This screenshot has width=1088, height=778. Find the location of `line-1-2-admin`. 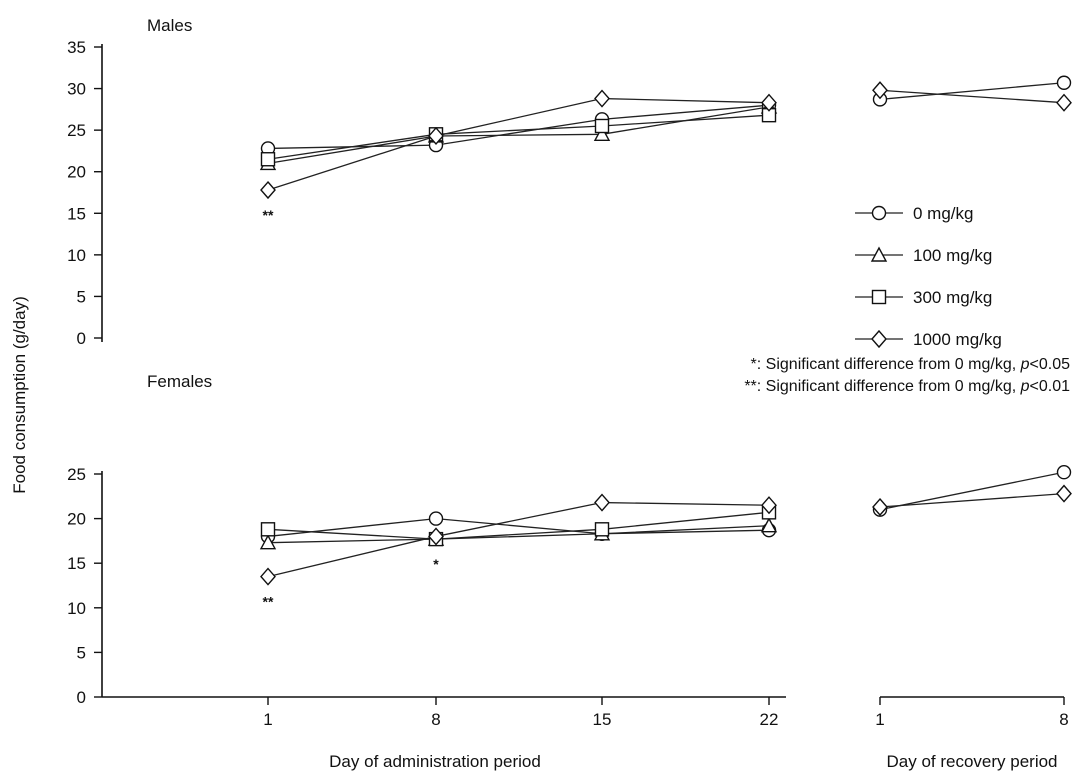

line-1-2-admin is located at coordinates (518, 525).